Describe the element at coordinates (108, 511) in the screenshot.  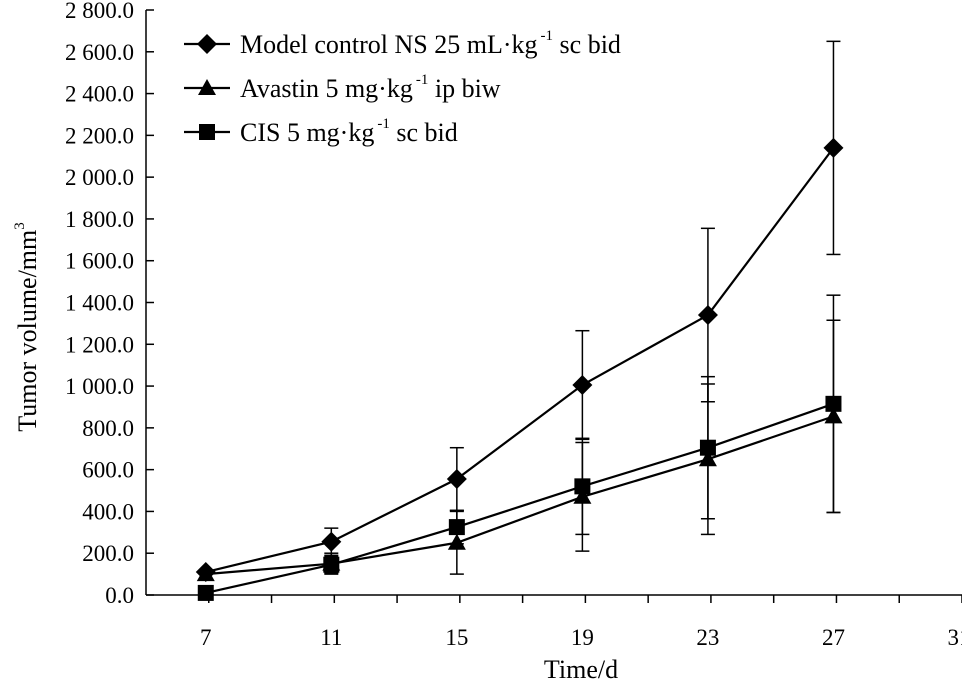
I see `y-tick-label: 400.0` at that location.